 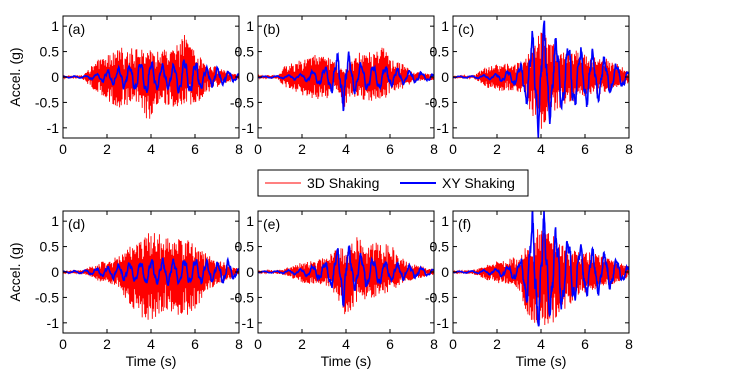 What do you see at coordinates (541, 277) in the screenshot?
I see `series-3d-shaking-f` at bounding box center [541, 277].